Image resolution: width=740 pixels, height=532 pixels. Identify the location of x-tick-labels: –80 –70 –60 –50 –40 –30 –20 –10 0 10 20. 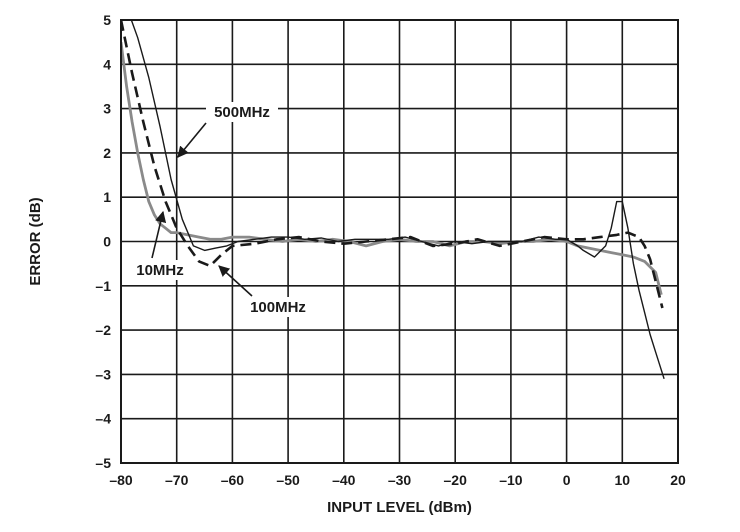
(397, 480).